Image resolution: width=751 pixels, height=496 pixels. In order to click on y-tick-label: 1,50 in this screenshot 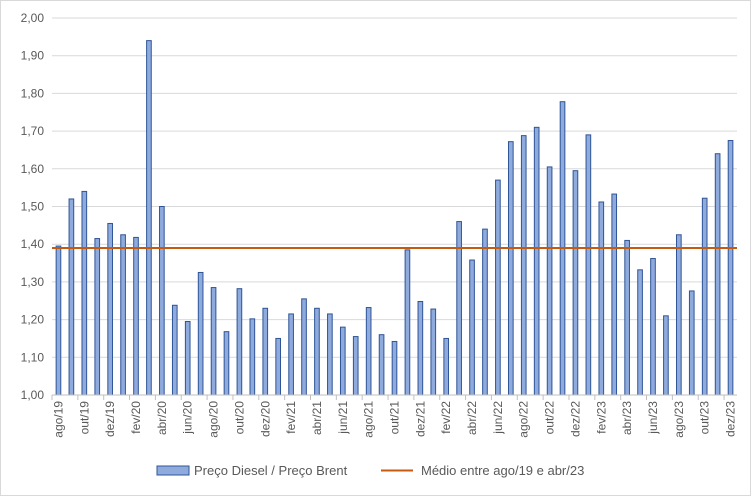, I will do `click(33, 207)`.